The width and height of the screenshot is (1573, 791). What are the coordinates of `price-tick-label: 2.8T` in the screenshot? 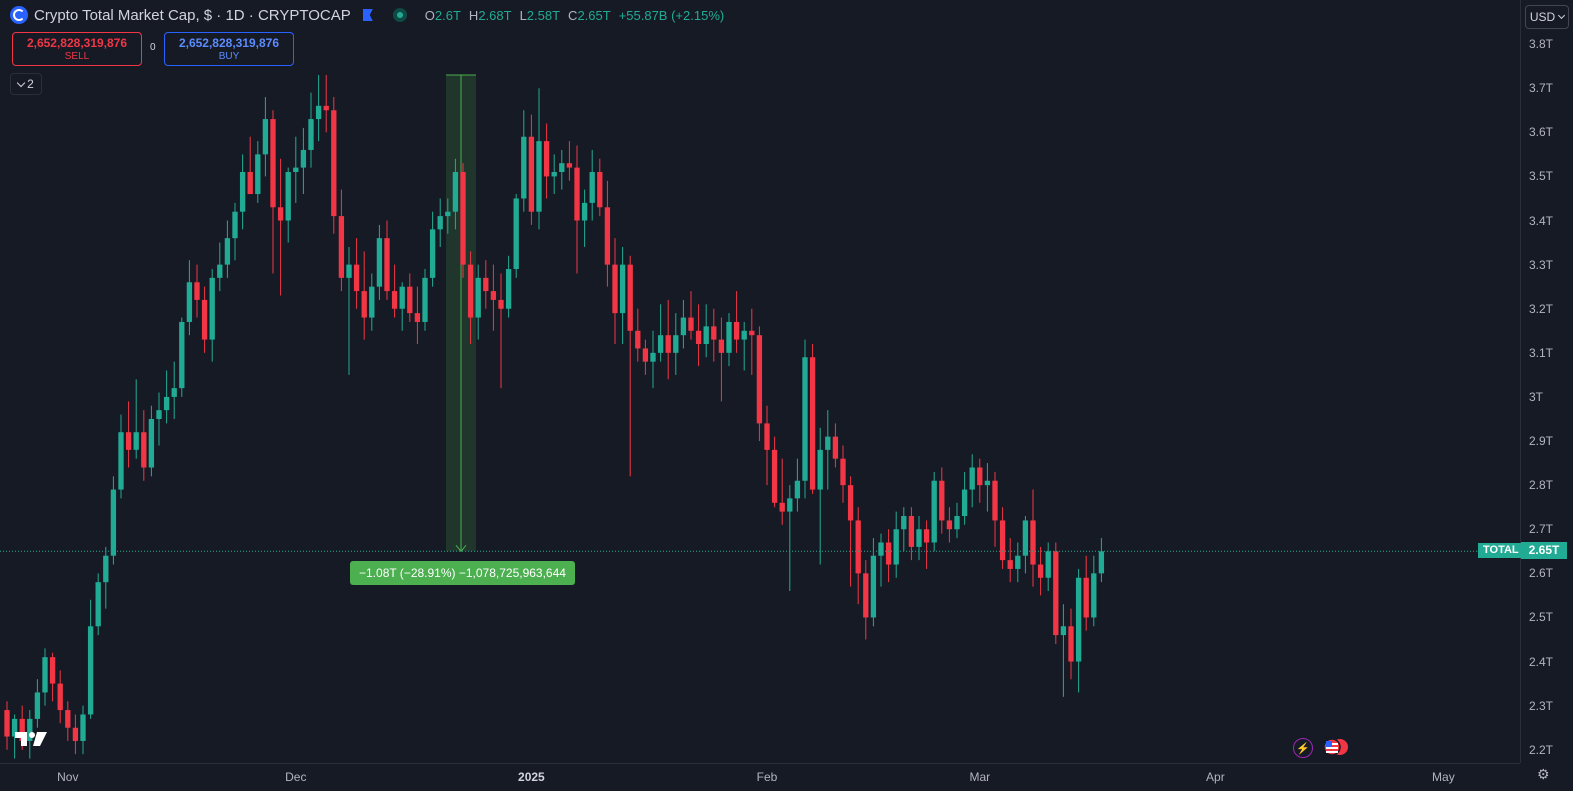 It's located at (1541, 485).